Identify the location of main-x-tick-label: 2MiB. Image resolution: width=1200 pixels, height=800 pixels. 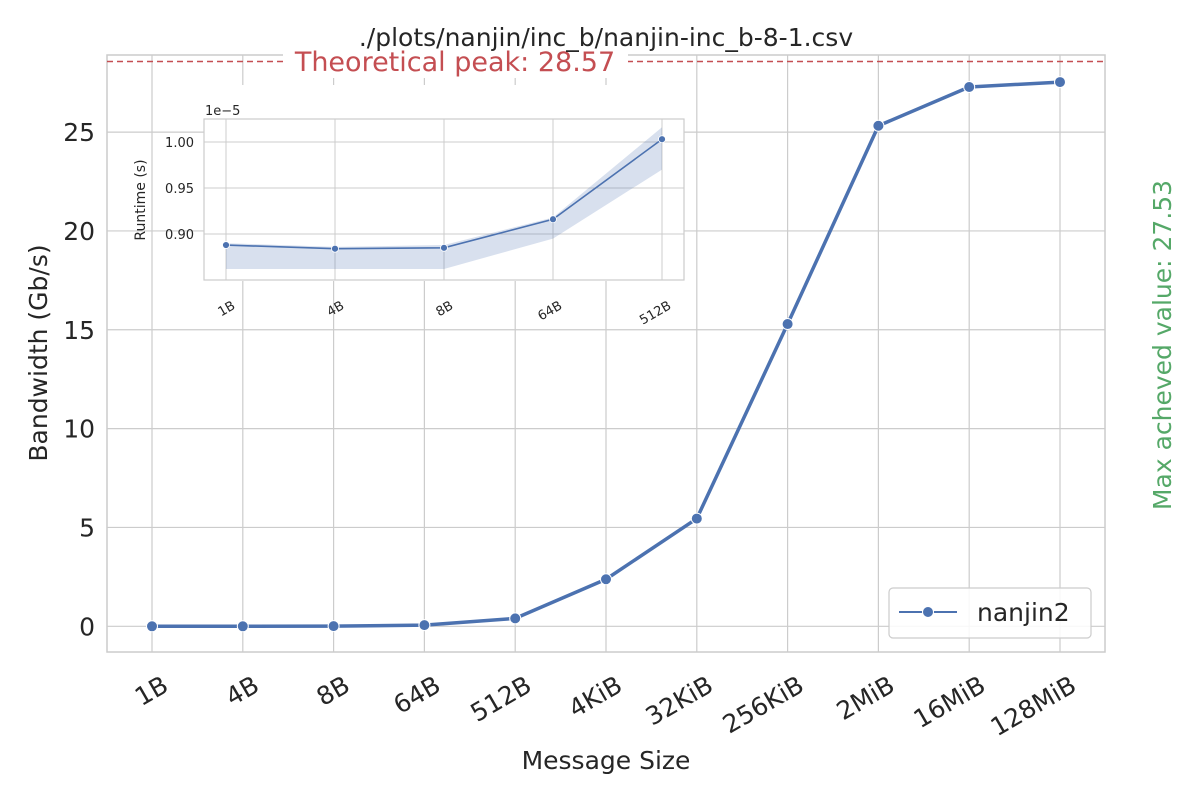
(866, 698).